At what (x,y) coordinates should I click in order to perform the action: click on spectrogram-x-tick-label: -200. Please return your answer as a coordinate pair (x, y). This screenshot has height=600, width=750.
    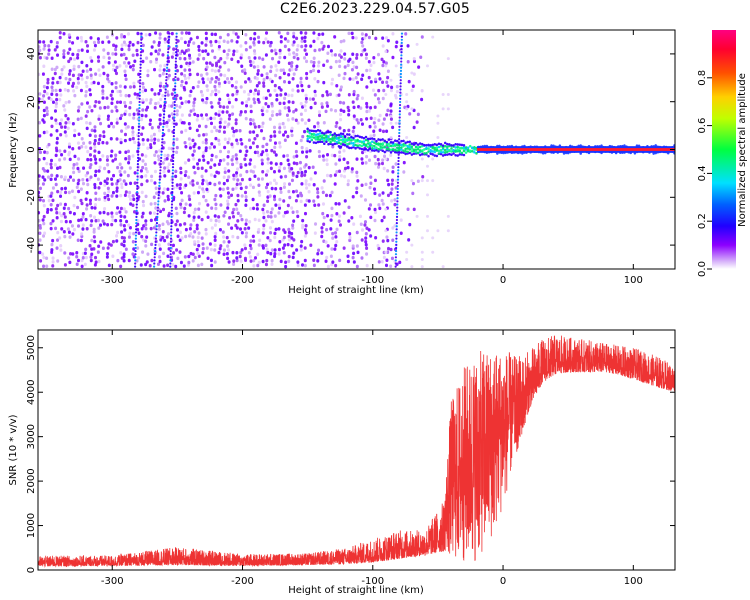
    Looking at the image, I should click on (242, 280).